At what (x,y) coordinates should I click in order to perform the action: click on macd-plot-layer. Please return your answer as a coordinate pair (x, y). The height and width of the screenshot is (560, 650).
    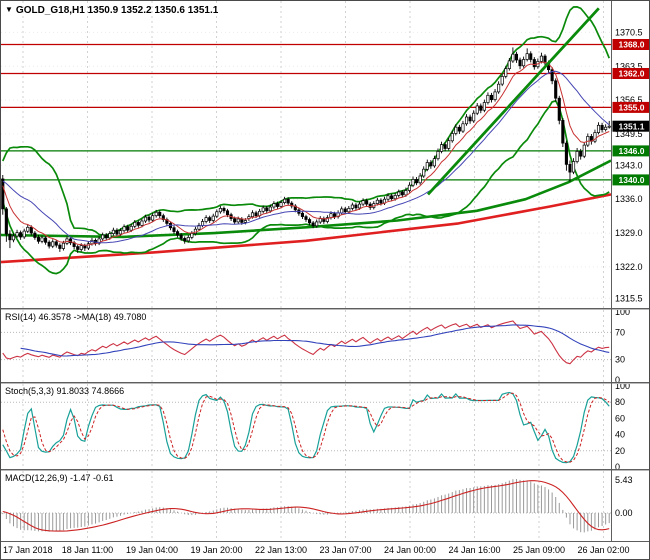
    Looking at the image, I should click on (306, 506).